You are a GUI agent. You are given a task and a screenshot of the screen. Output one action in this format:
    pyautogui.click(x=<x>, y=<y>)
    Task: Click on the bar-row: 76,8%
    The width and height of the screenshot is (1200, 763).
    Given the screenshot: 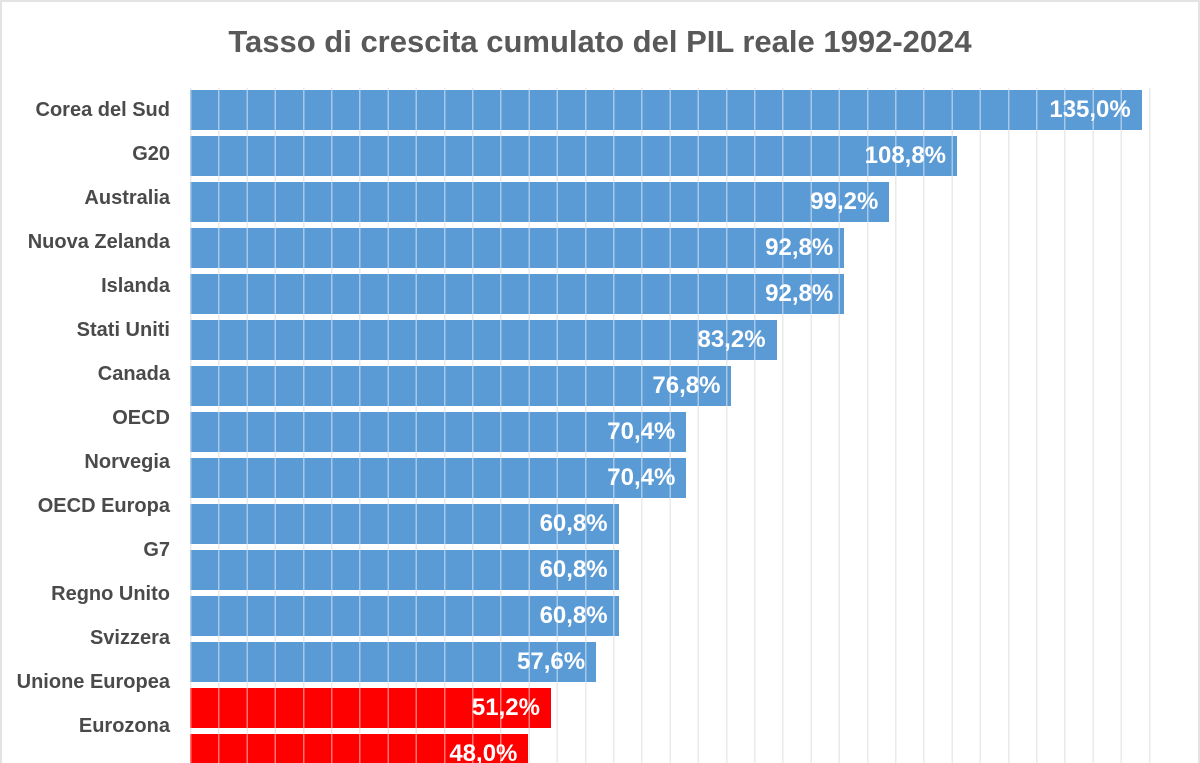 What is the action you would take?
    pyautogui.click(x=683, y=388)
    